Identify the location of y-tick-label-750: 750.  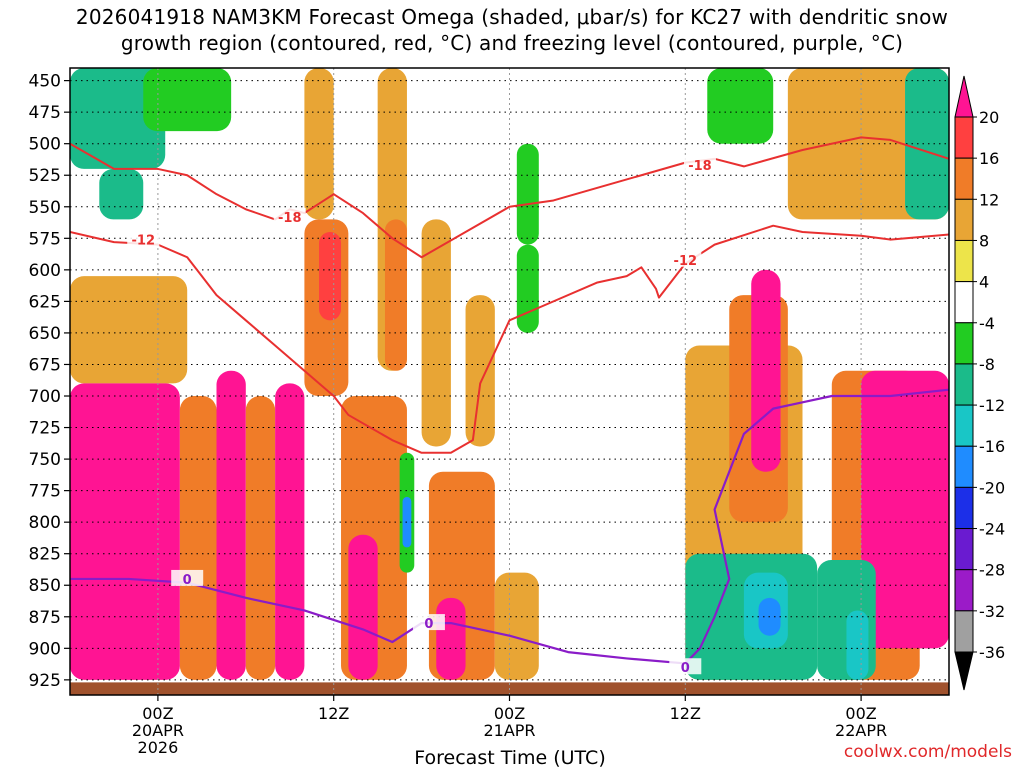
(45, 460).